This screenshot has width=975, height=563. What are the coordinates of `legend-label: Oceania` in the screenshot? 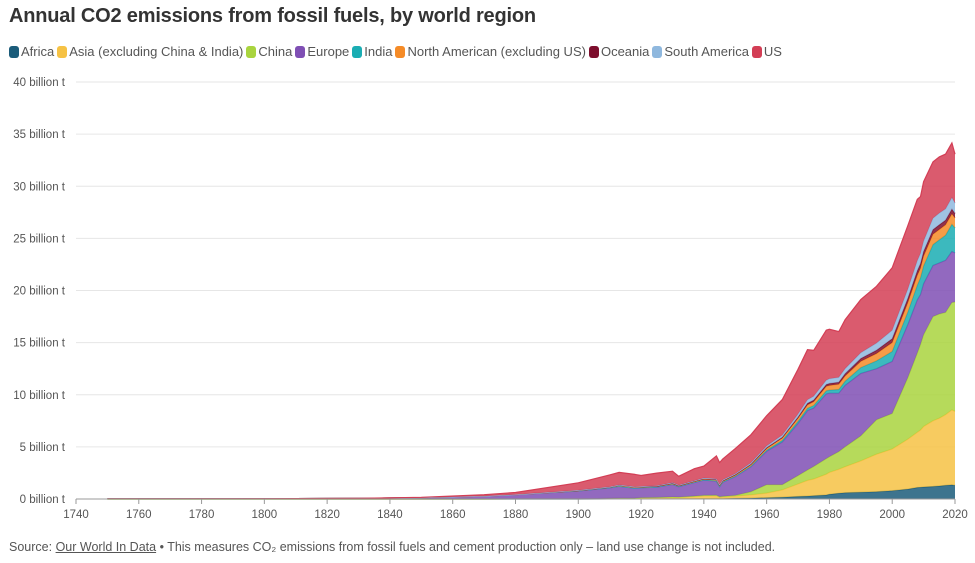 It's located at (625, 51).